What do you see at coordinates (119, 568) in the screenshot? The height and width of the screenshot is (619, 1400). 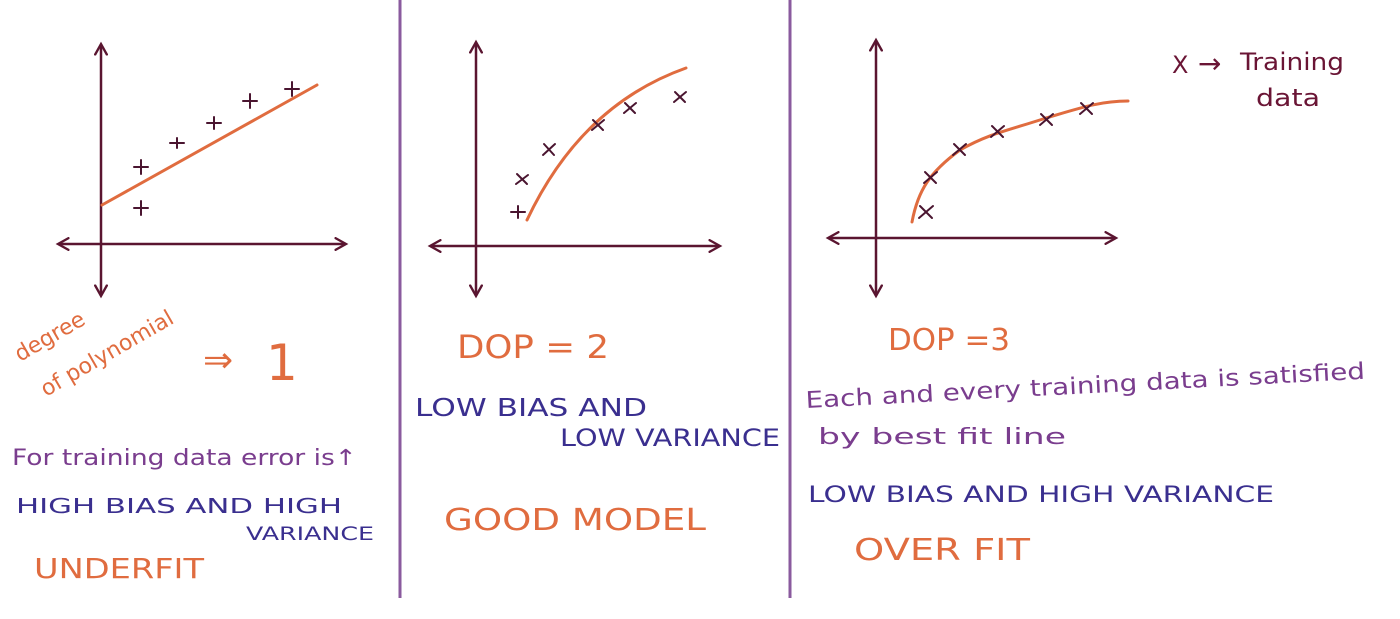 I see `verdict-underfit: UNDERFIT` at bounding box center [119, 568].